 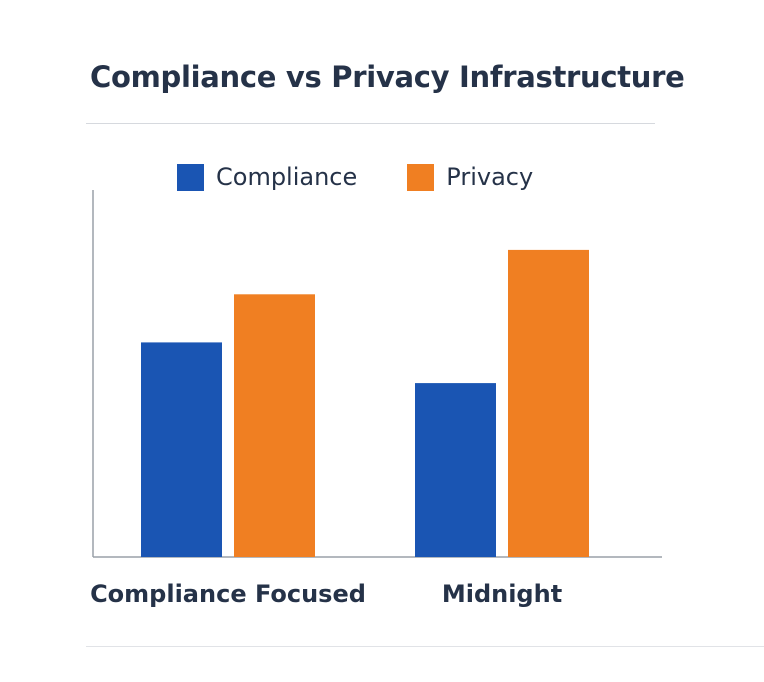 What do you see at coordinates (287, 177) in the screenshot?
I see `legend-label-compliance: Compliance` at bounding box center [287, 177].